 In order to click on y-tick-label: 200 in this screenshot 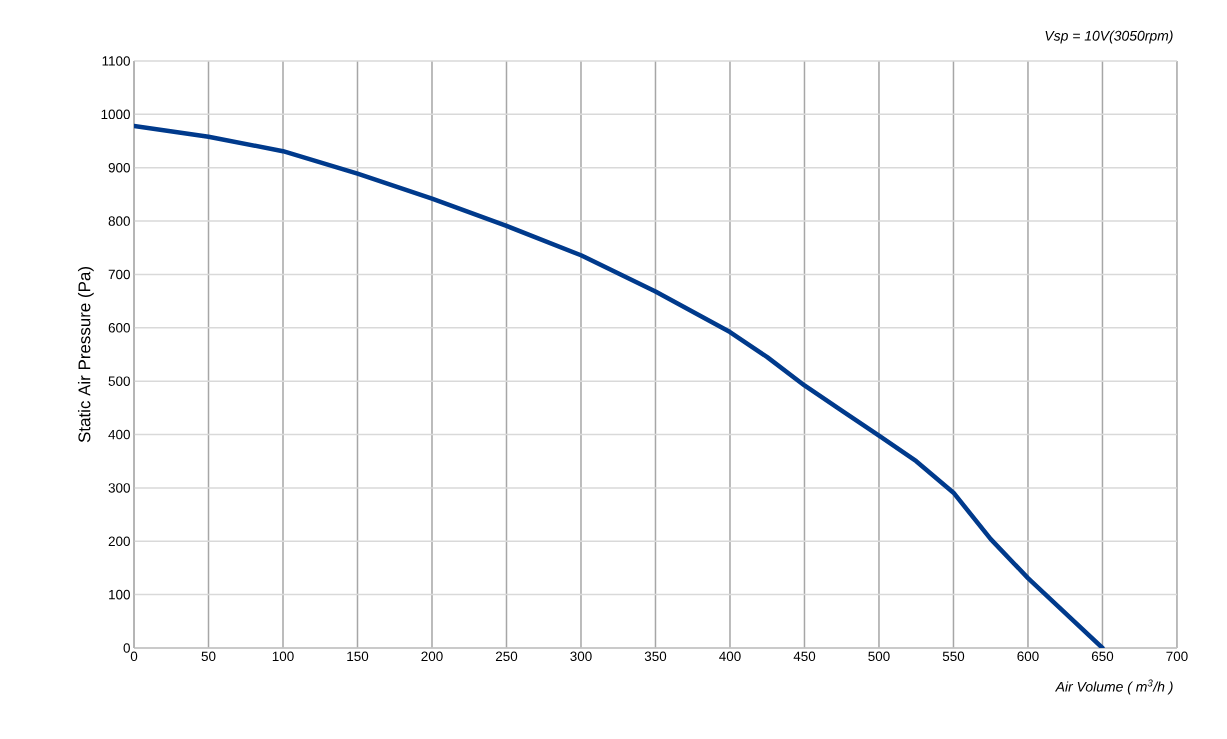, I will do `click(119, 541)`.